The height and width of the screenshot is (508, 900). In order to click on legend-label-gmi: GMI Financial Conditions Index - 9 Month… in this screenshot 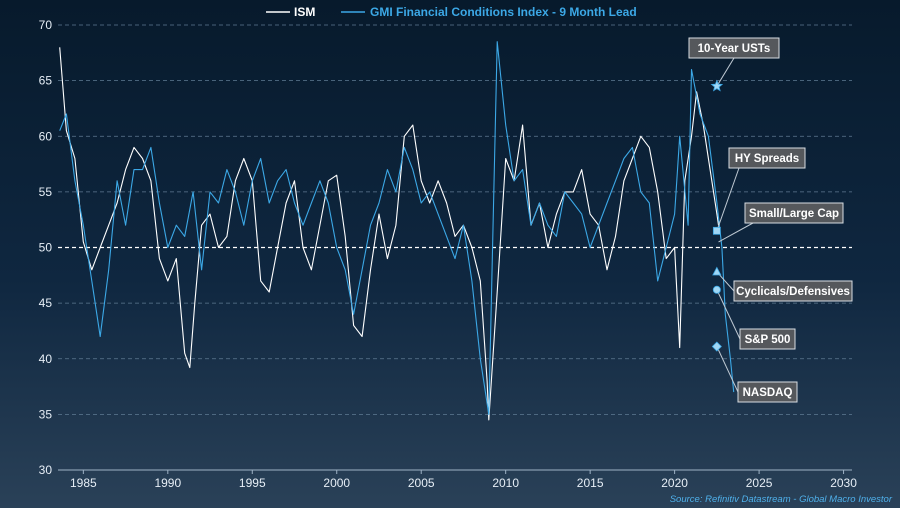, I will do `click(503, 12)`.